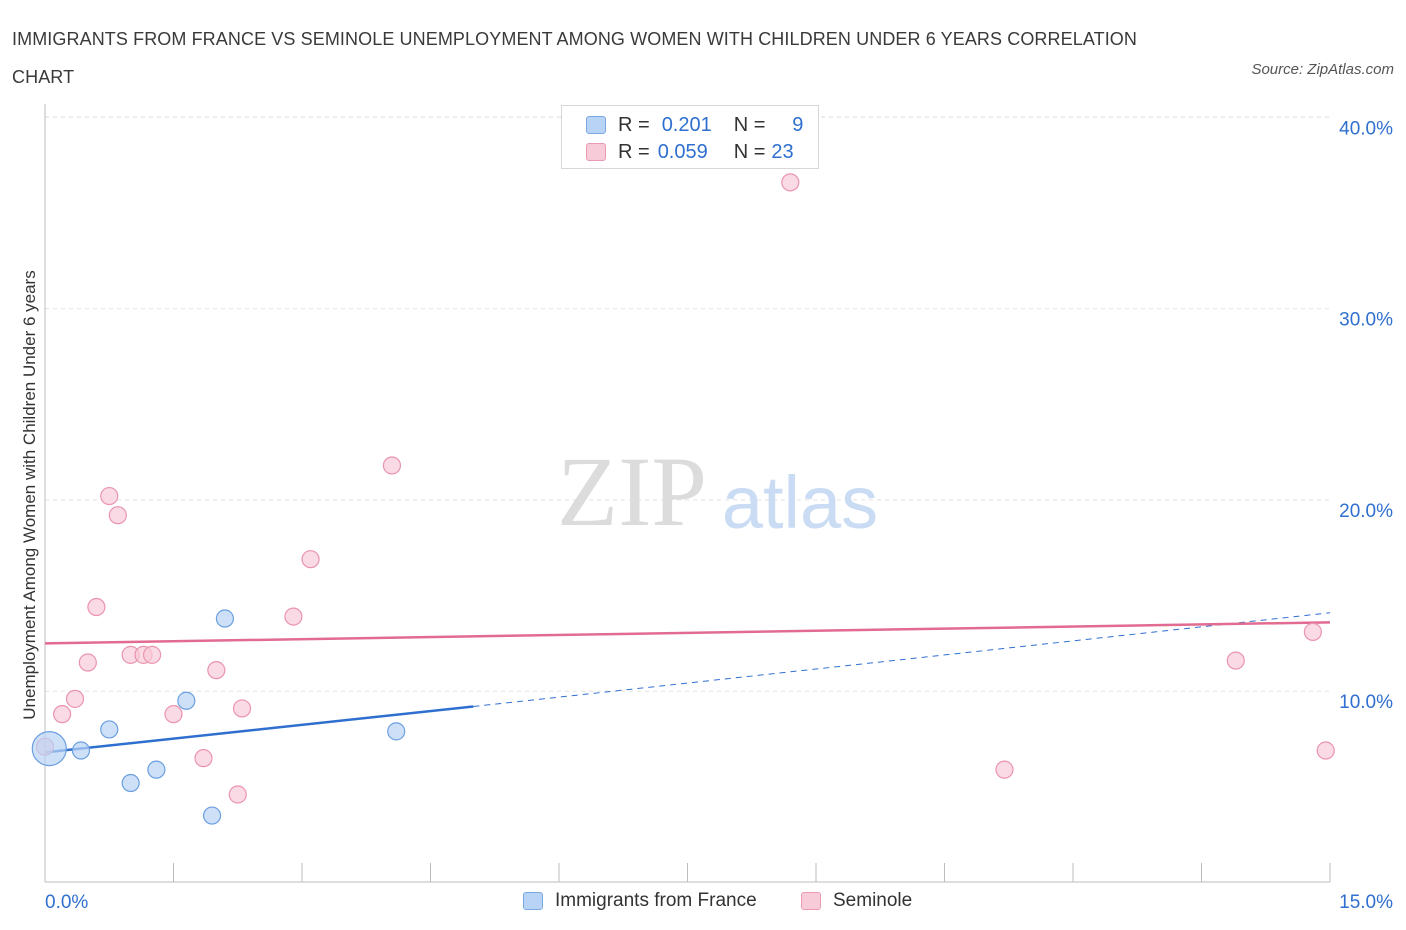  I want to click on legend-r-value: 0.059, so click(682, 151).